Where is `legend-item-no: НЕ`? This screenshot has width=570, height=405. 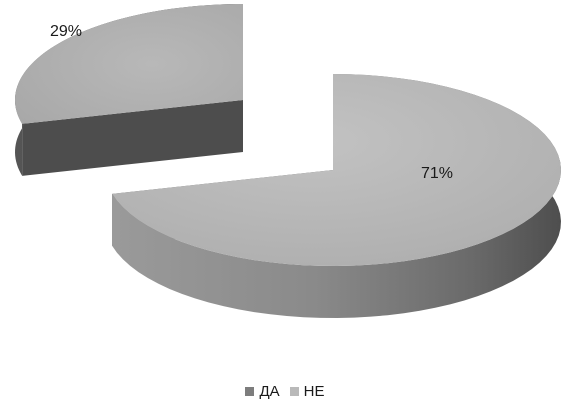 legend-item-no: НЕ is located at coordinates (307, 391).